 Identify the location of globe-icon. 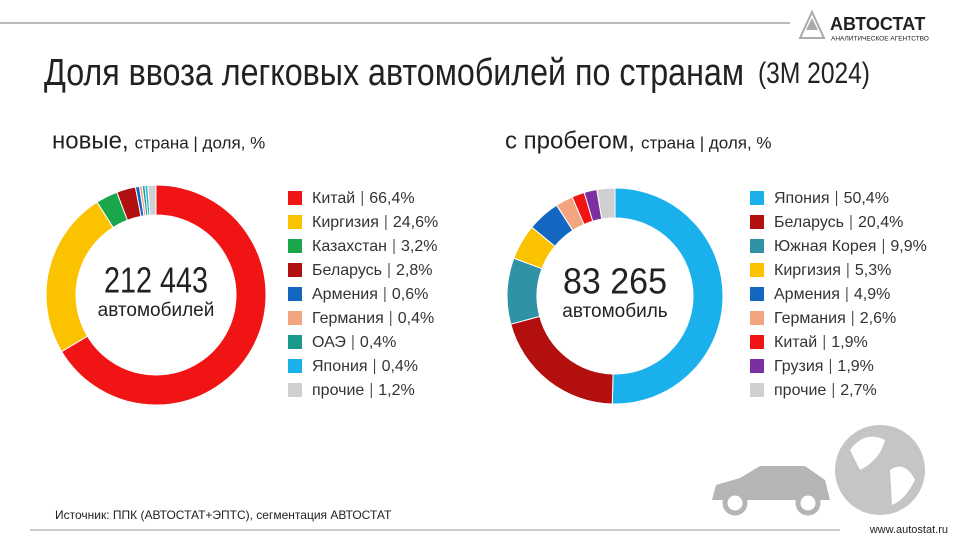
(880, 470).